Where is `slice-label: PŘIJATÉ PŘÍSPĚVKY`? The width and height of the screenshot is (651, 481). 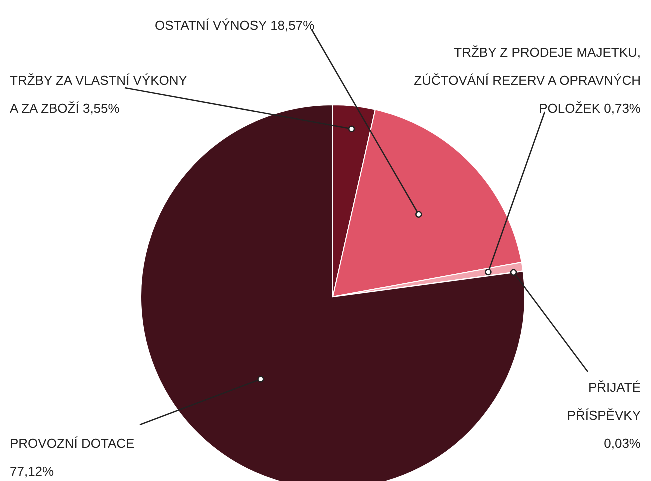
slice-label: PŘIJATÉ PŘÍSPĚVKY is located at coordinates (604, 401).